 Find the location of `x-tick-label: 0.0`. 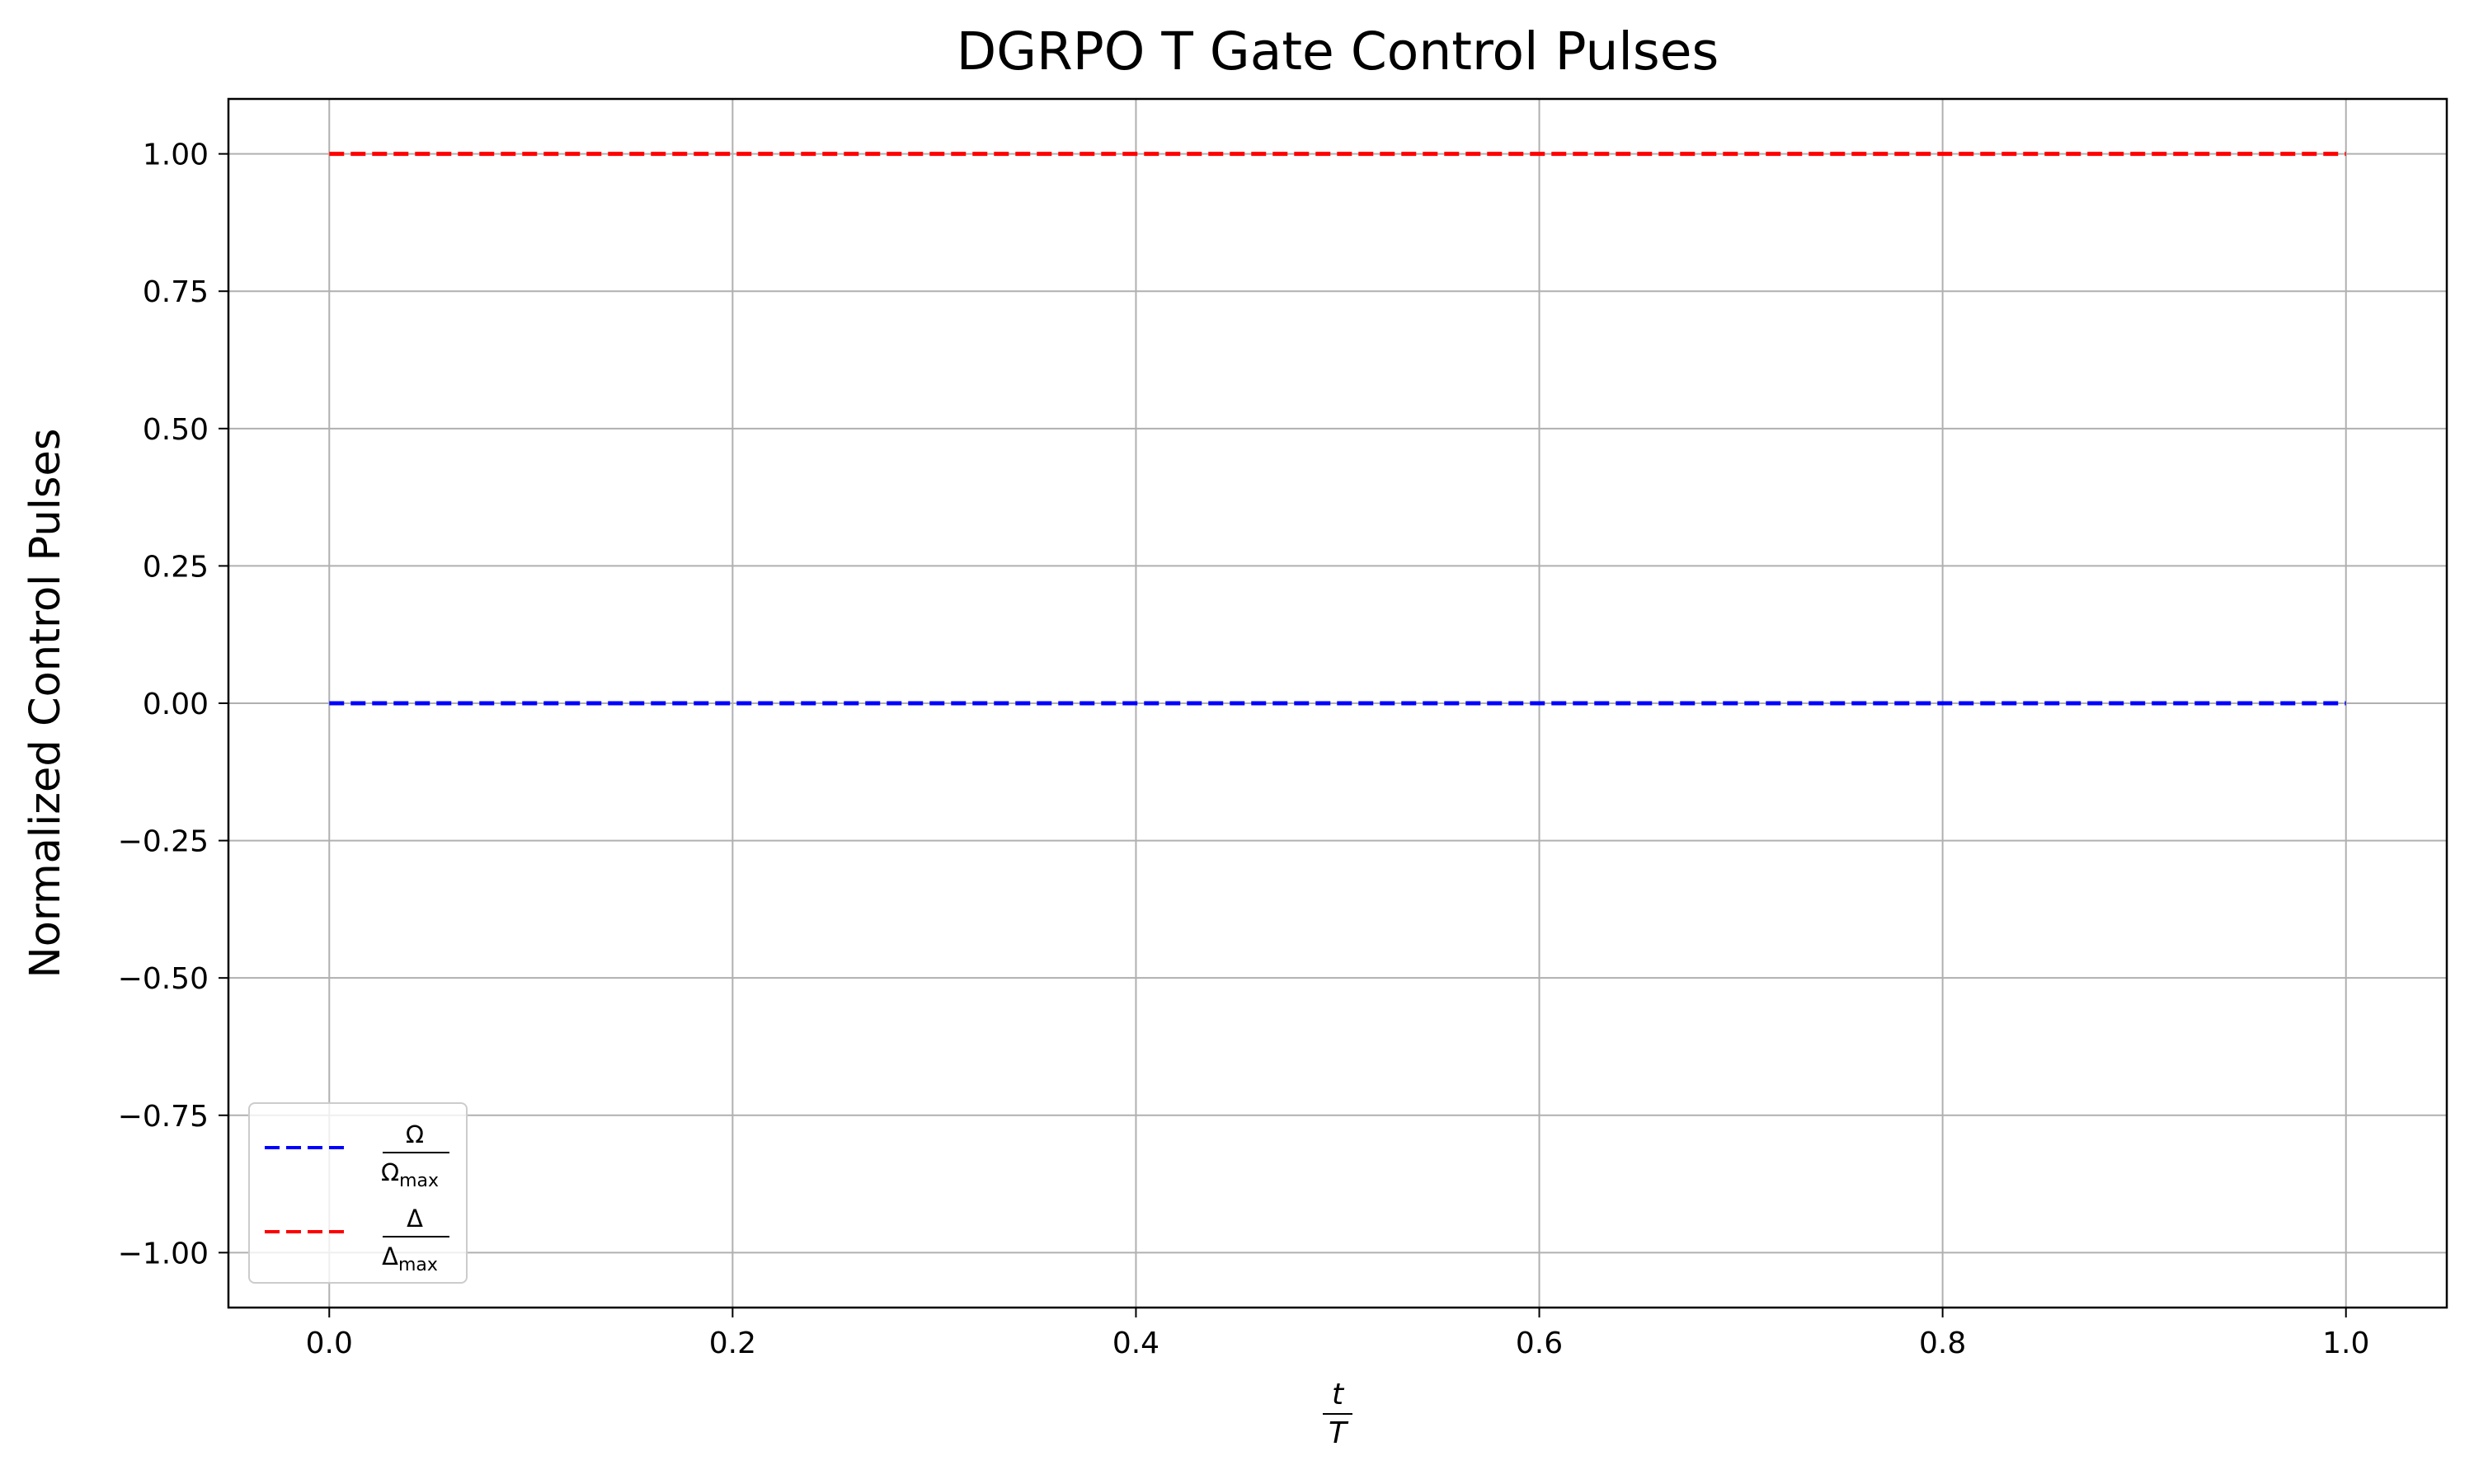

x-tick-label: 0.0 is located at coordinates (329, 1343).